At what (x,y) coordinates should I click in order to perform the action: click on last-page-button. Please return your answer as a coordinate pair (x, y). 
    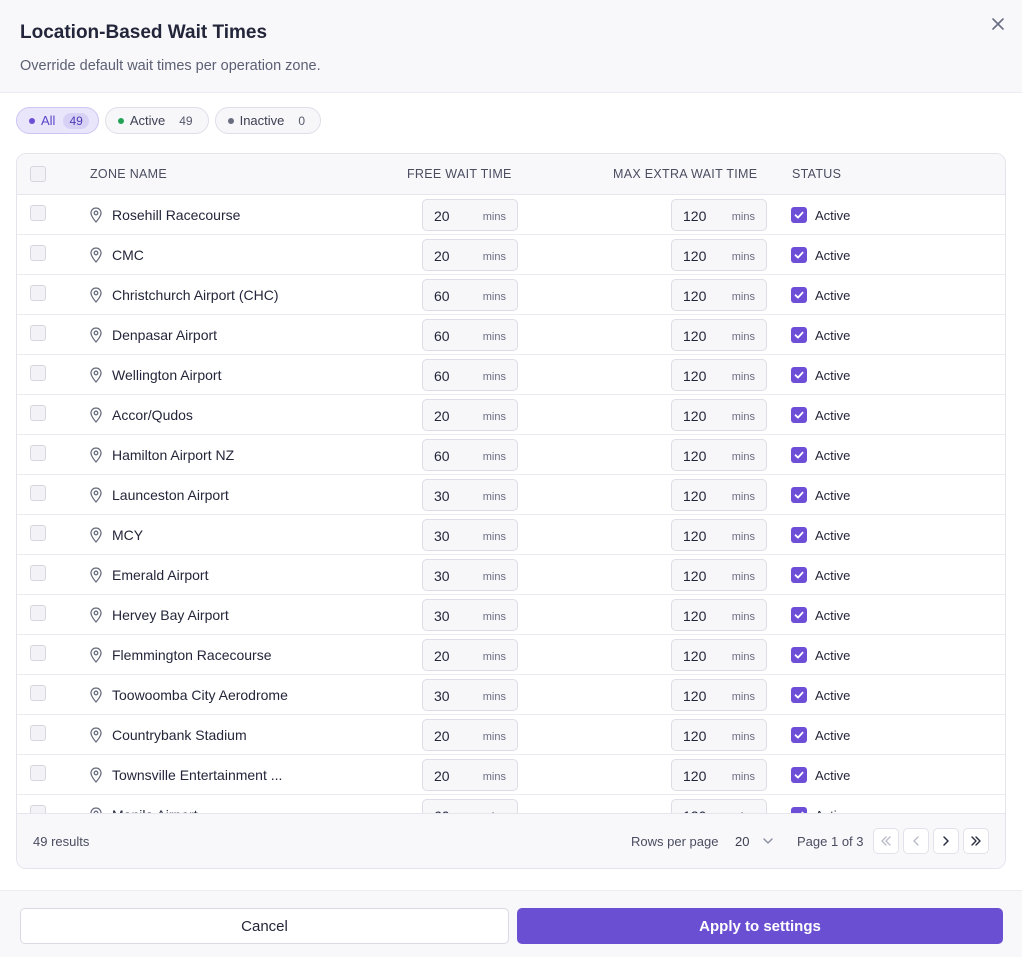
    Looking at the image, I should click on (976, 841).